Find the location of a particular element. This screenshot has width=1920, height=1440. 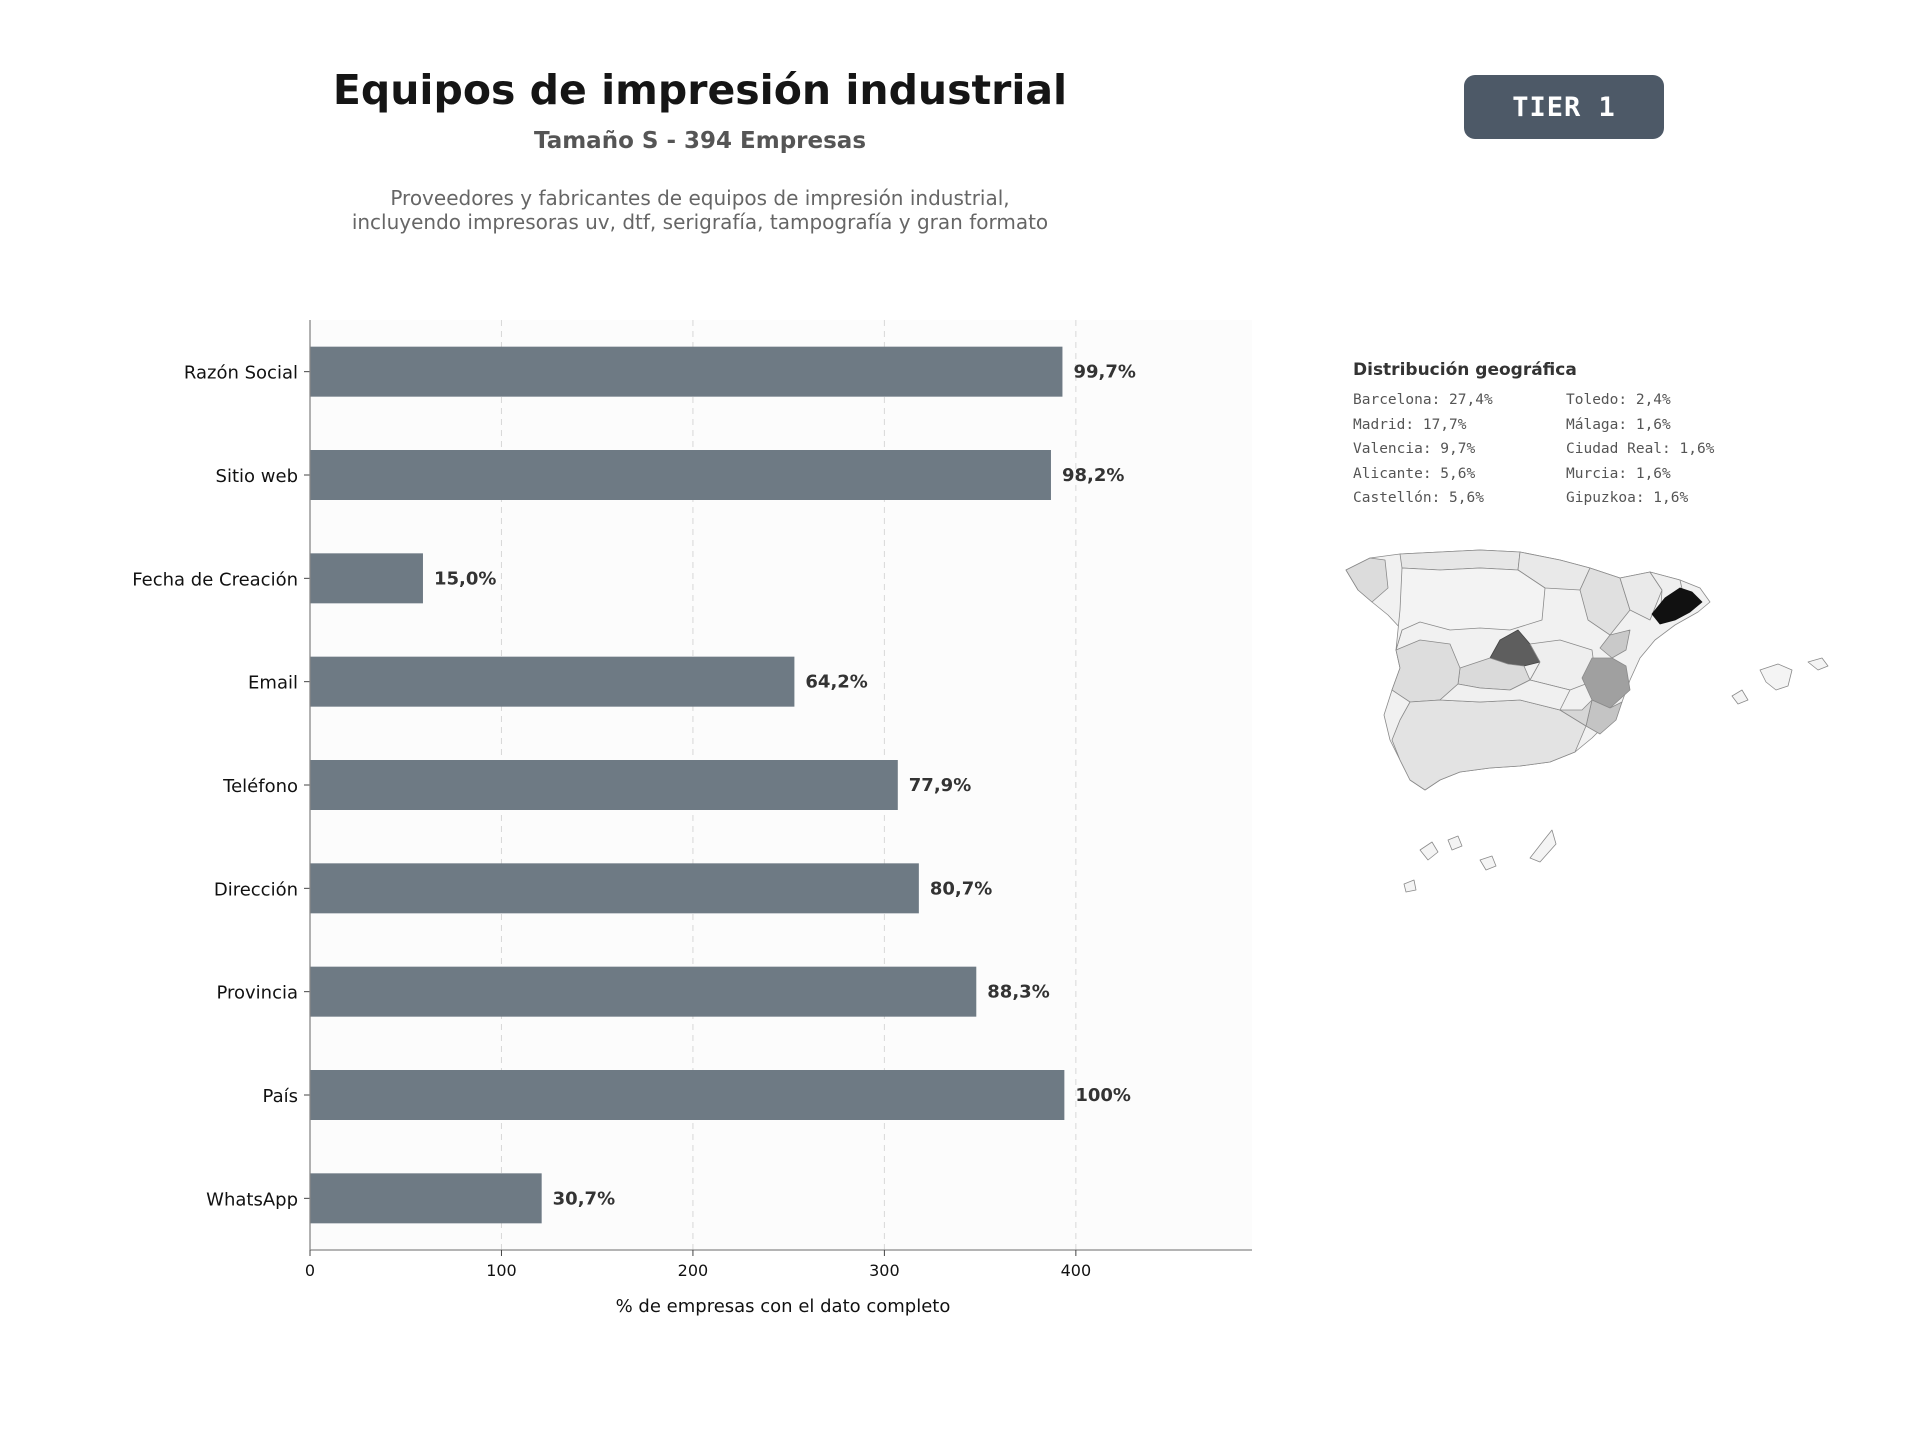

map-region-alicante is located at coordinates (1604, 717).